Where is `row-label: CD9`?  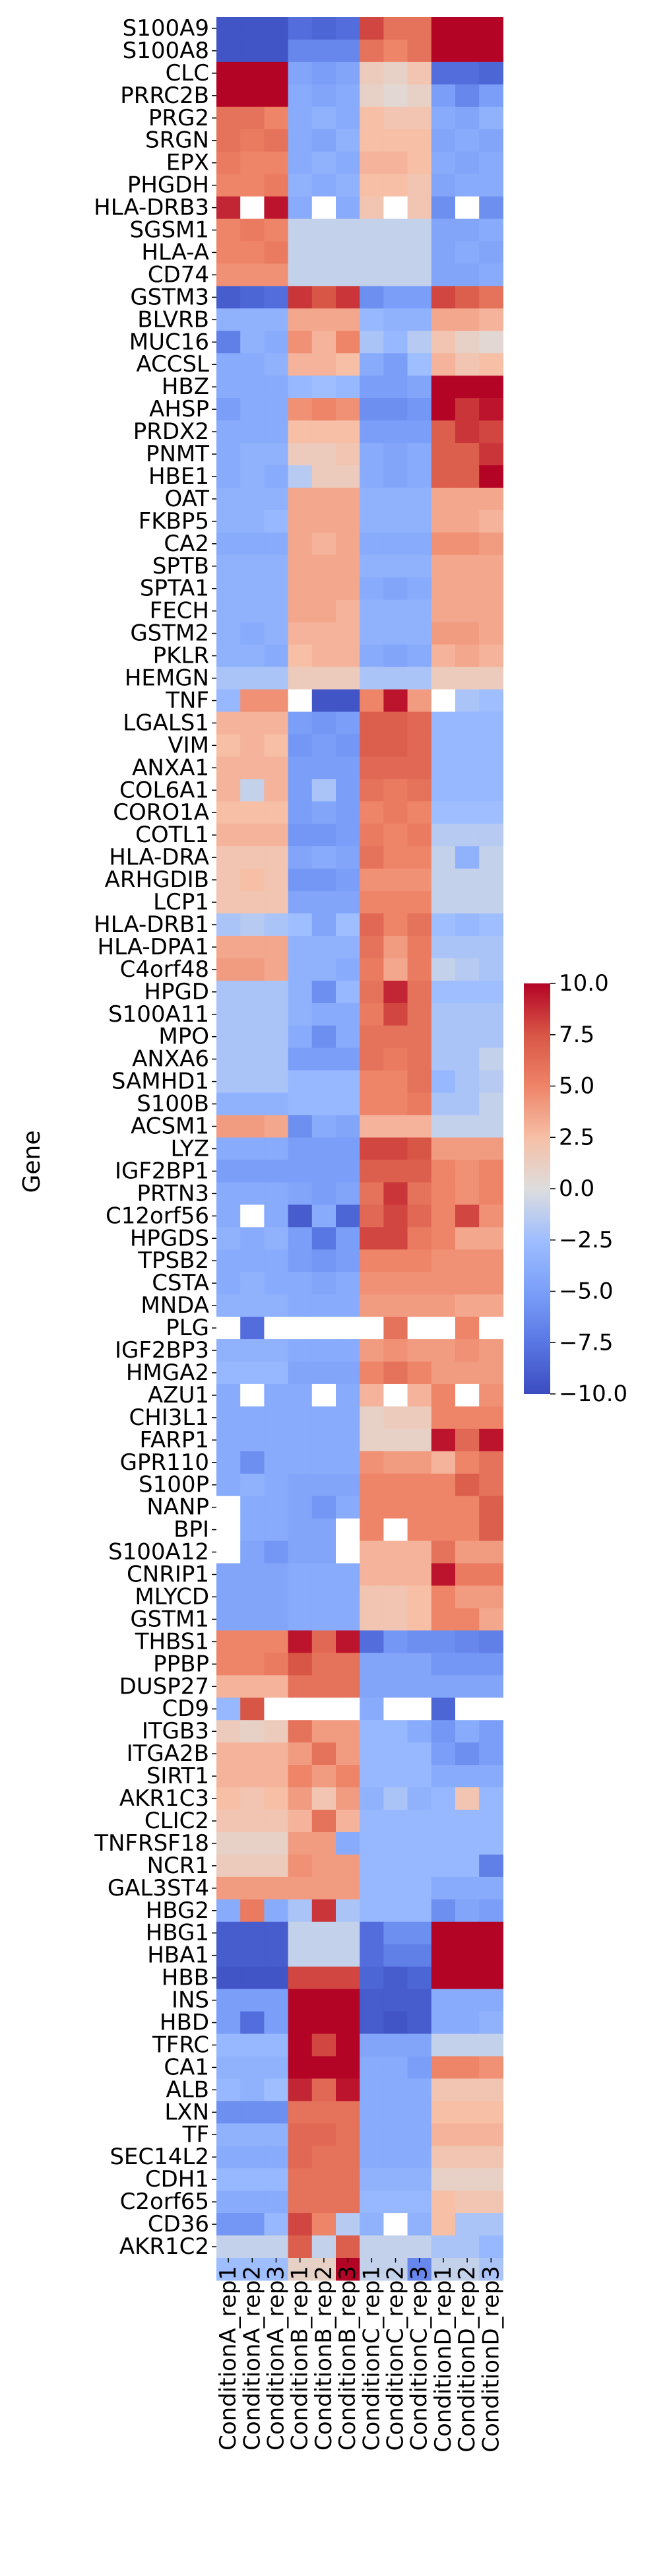 row-label: CD9 is located at coordinates (185, 1709).